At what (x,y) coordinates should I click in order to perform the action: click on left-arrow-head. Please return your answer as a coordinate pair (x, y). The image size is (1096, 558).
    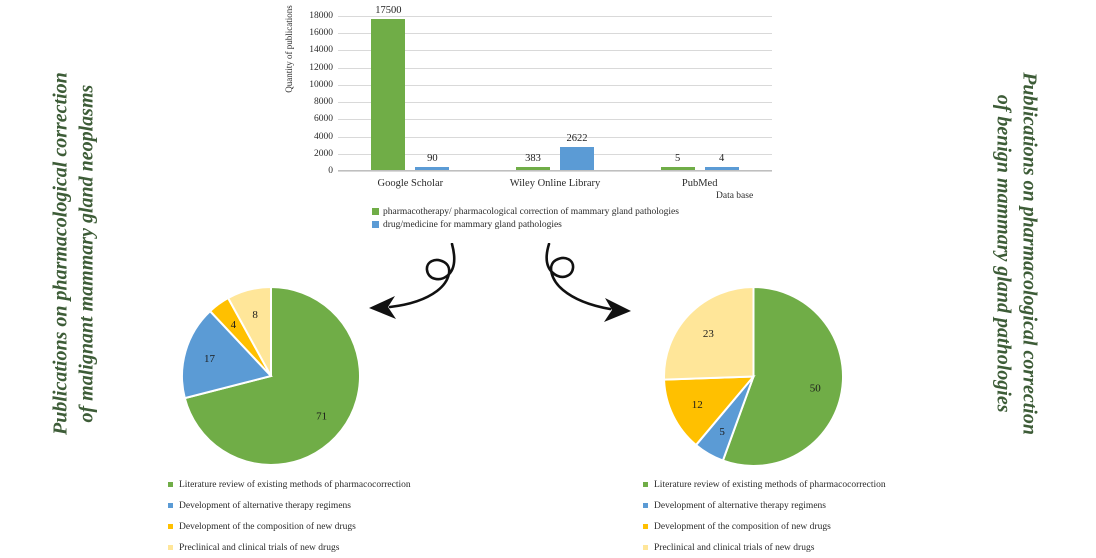
    Looking at the image, I should click on (382, 307).